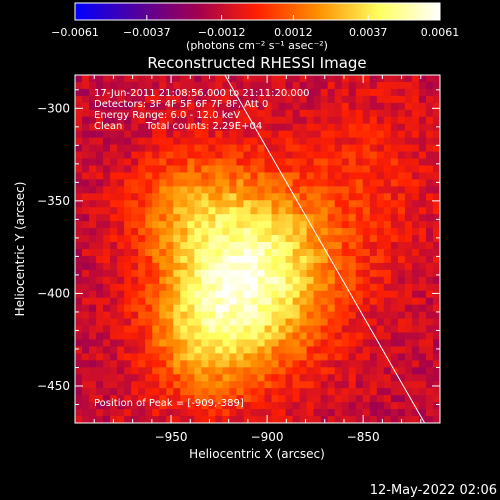 This screenshot has width=500, height=500. I want to click on colorbar-tick-label: −0.0012, so click(222, 32).